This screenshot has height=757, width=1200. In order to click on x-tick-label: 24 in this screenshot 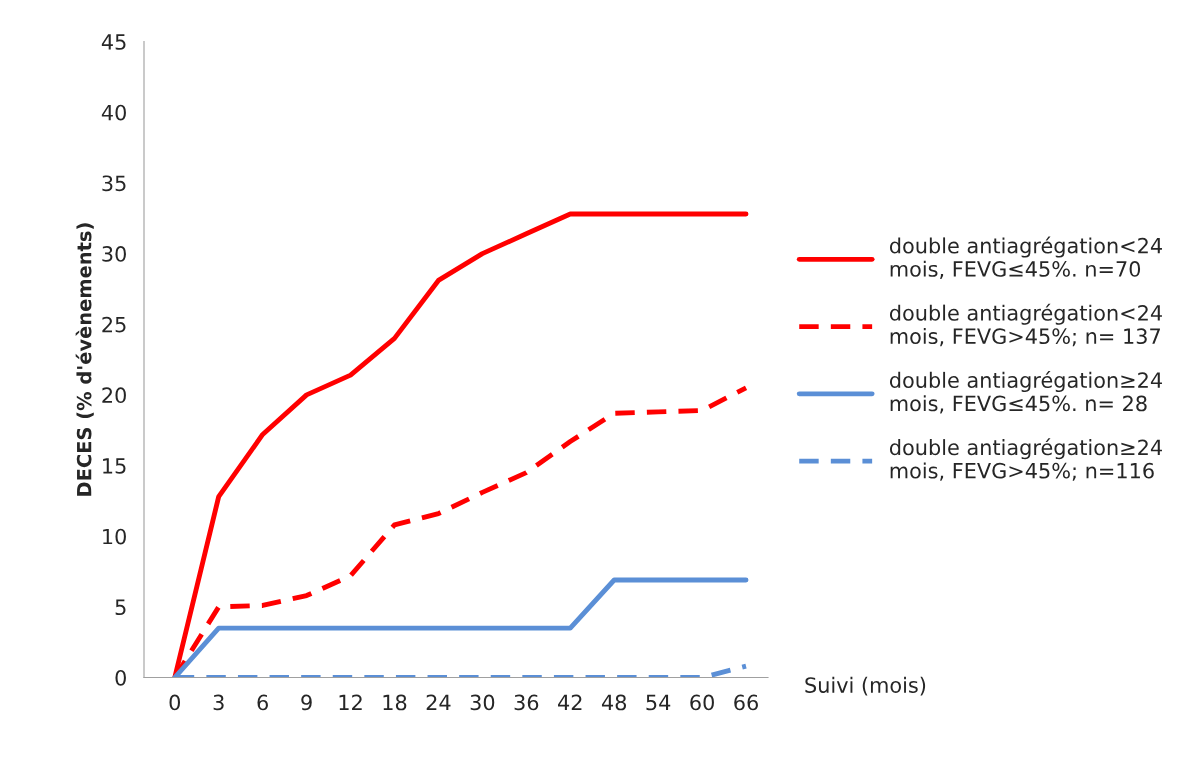, I will do `click(438, 702)`.